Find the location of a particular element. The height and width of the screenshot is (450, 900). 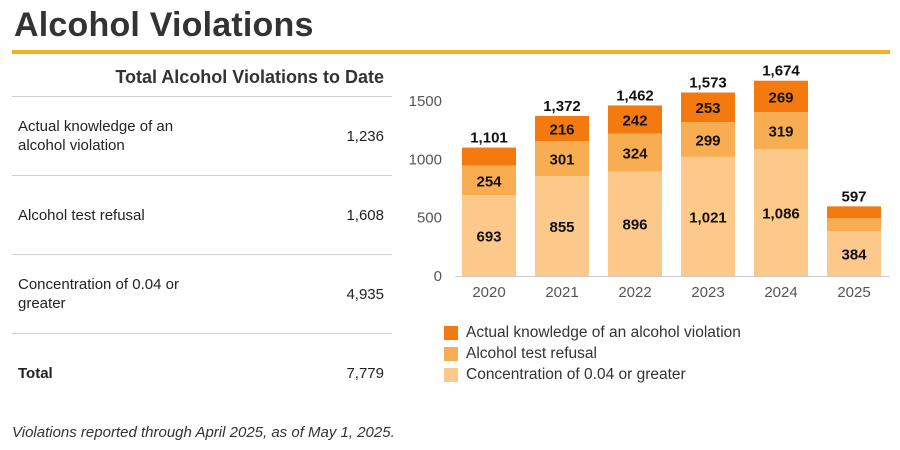

data-label: 384 is located at coordinates (854, 255).